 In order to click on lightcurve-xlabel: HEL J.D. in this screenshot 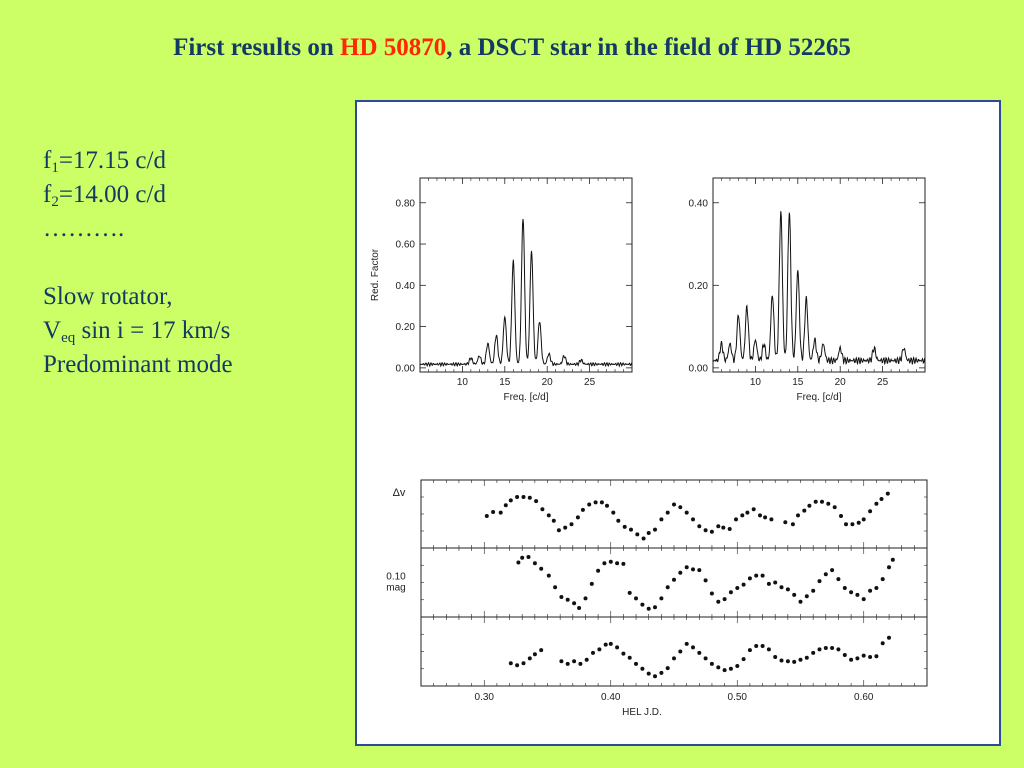, I will do `click(642, 712)`.